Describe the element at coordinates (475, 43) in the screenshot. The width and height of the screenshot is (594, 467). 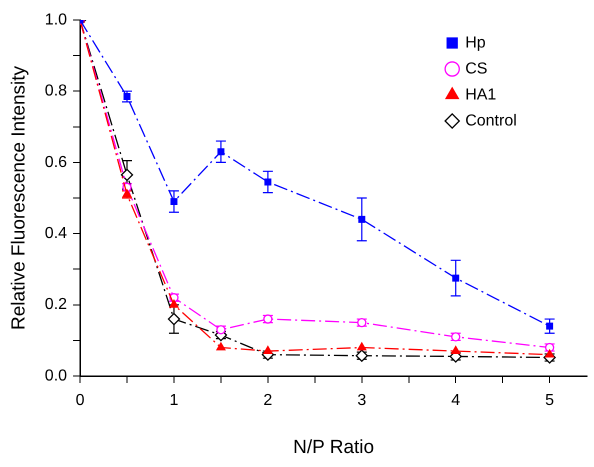
I see `legend-label: Hp` at that location.